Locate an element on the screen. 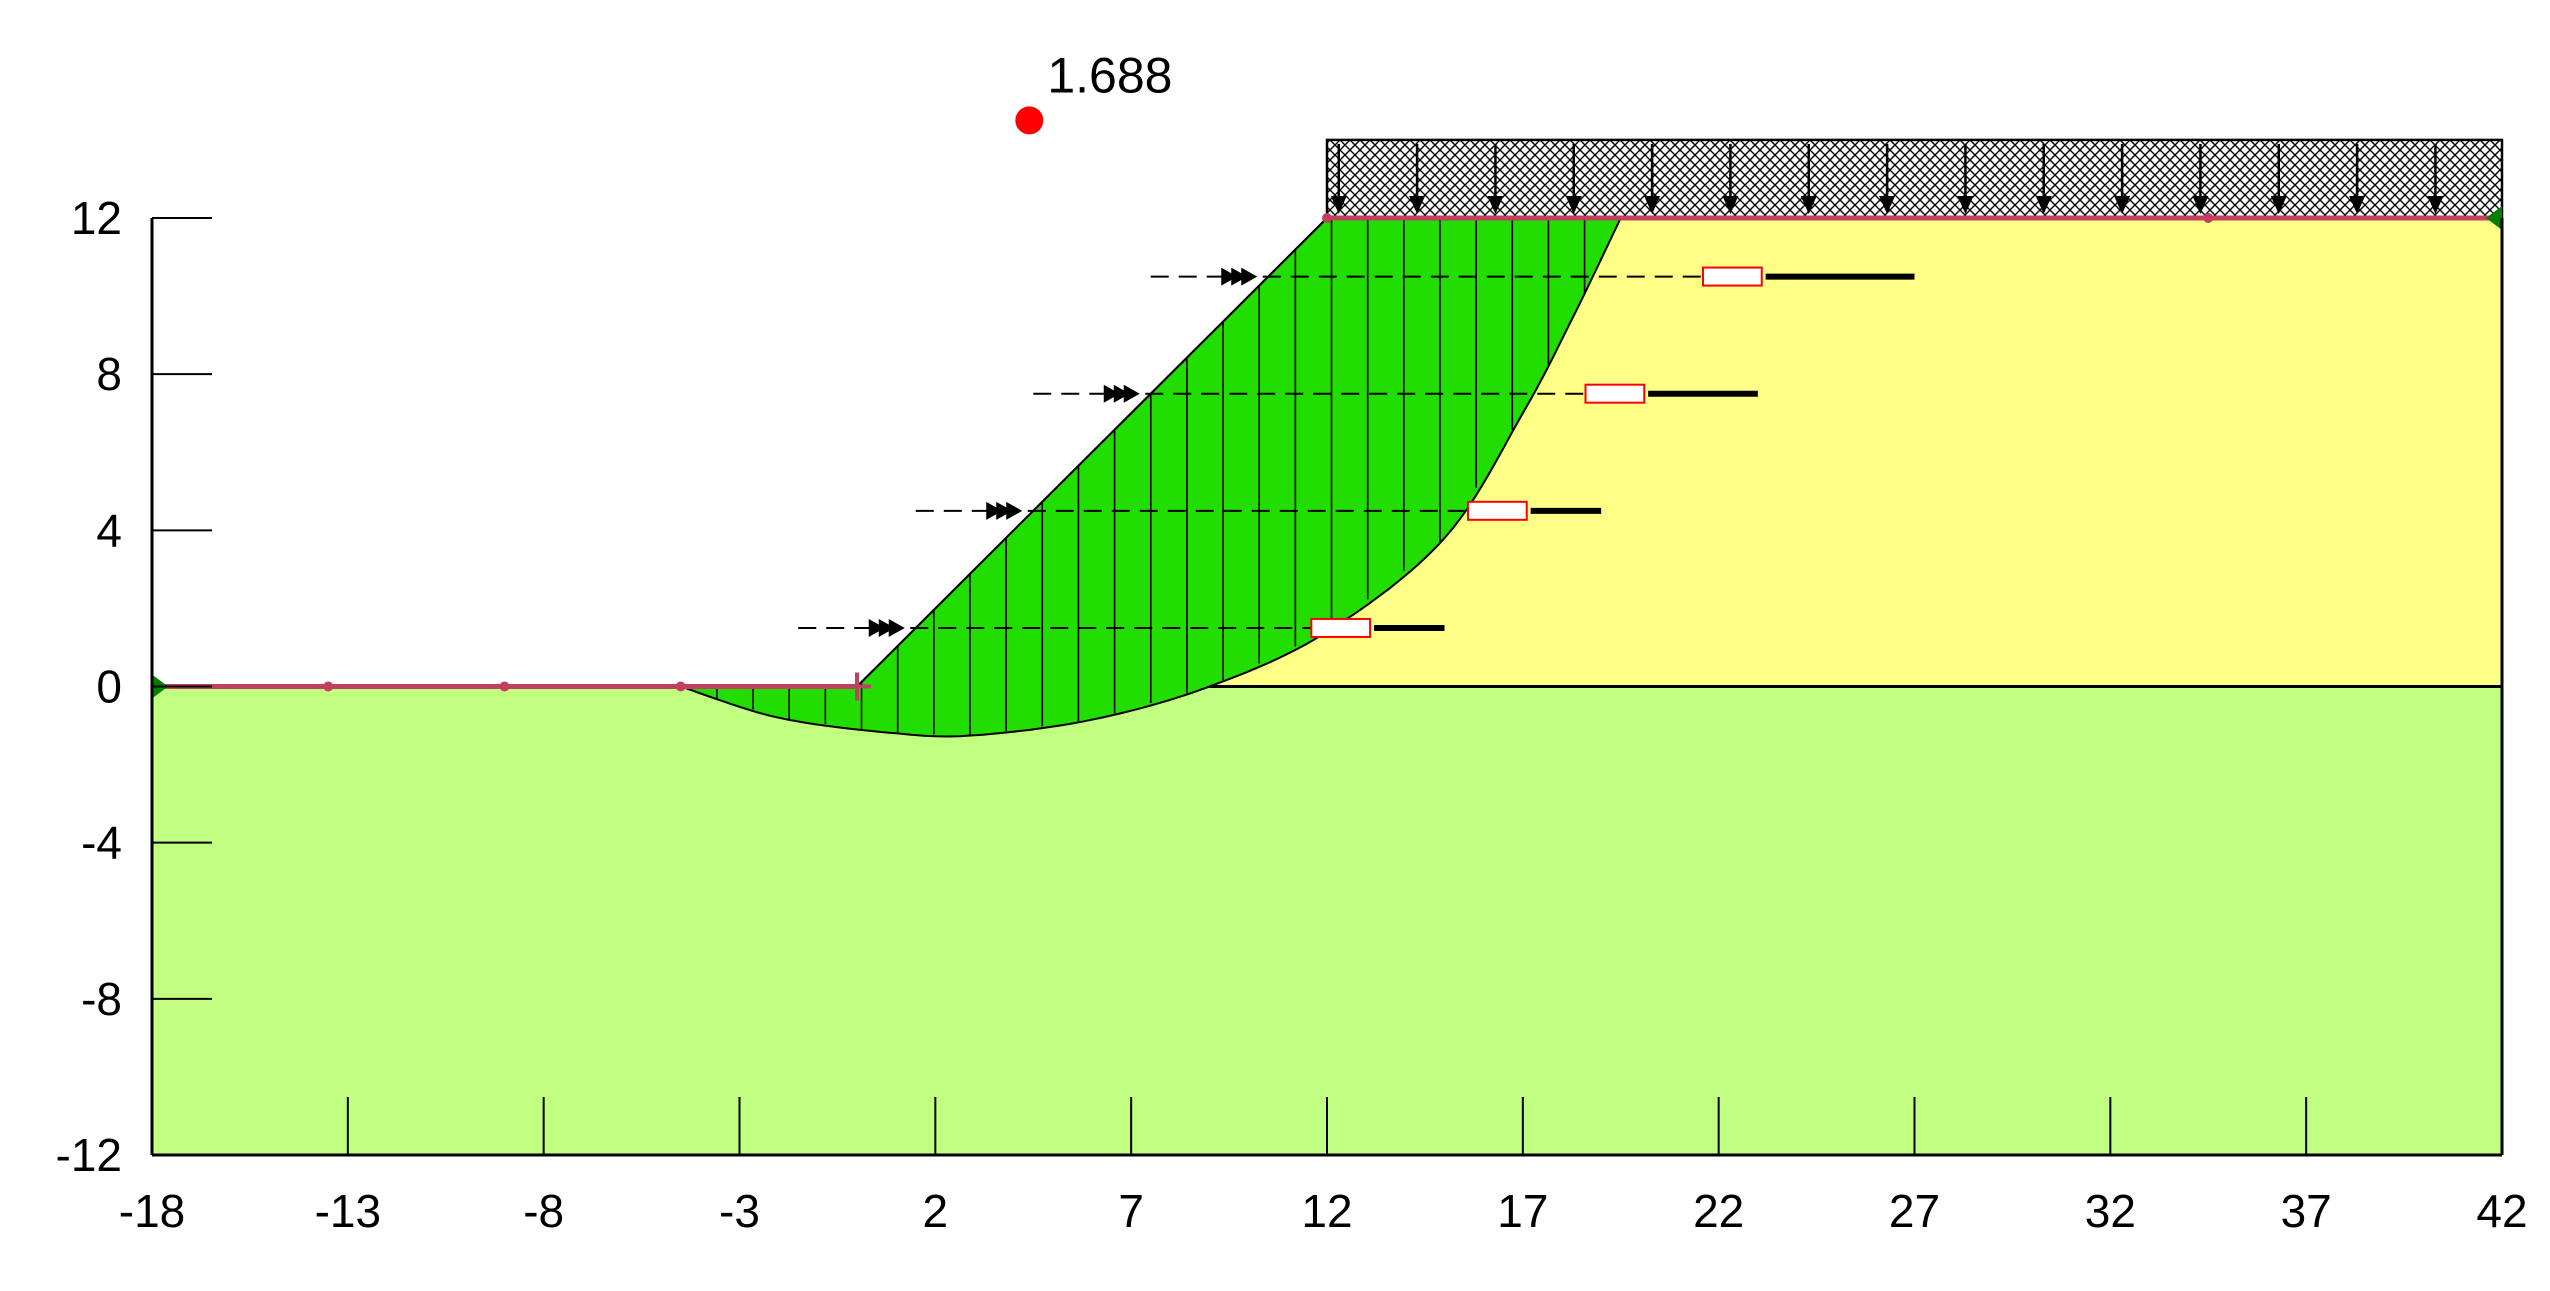 The height and width of the screenshot is (1291, 2550). y-tick-label: 0 is located at coordinates (109, 687).